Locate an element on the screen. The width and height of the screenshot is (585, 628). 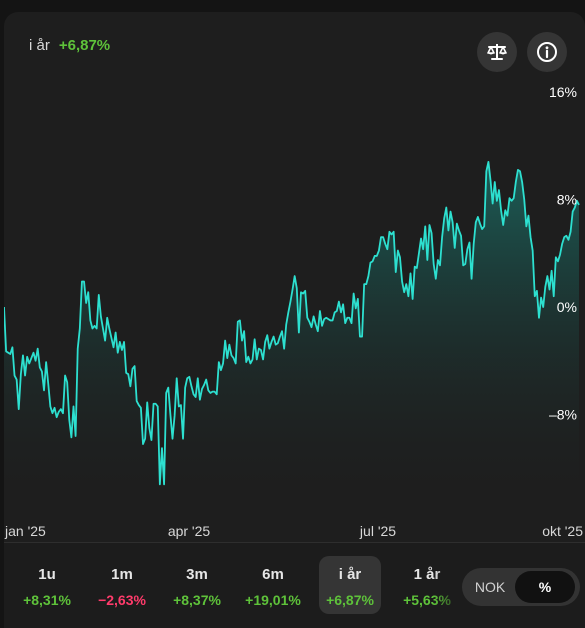
y-tick-label: –8% is located at coordinates (563, 415).